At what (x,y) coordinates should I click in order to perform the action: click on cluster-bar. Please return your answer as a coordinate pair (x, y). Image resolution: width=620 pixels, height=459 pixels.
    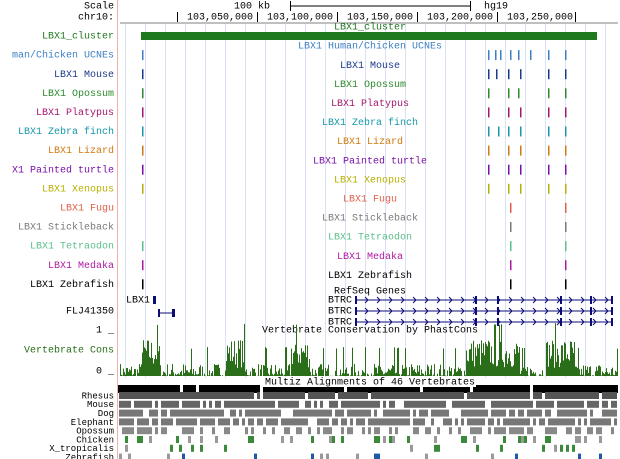
    Looking at the image, I should click on (369, 36).